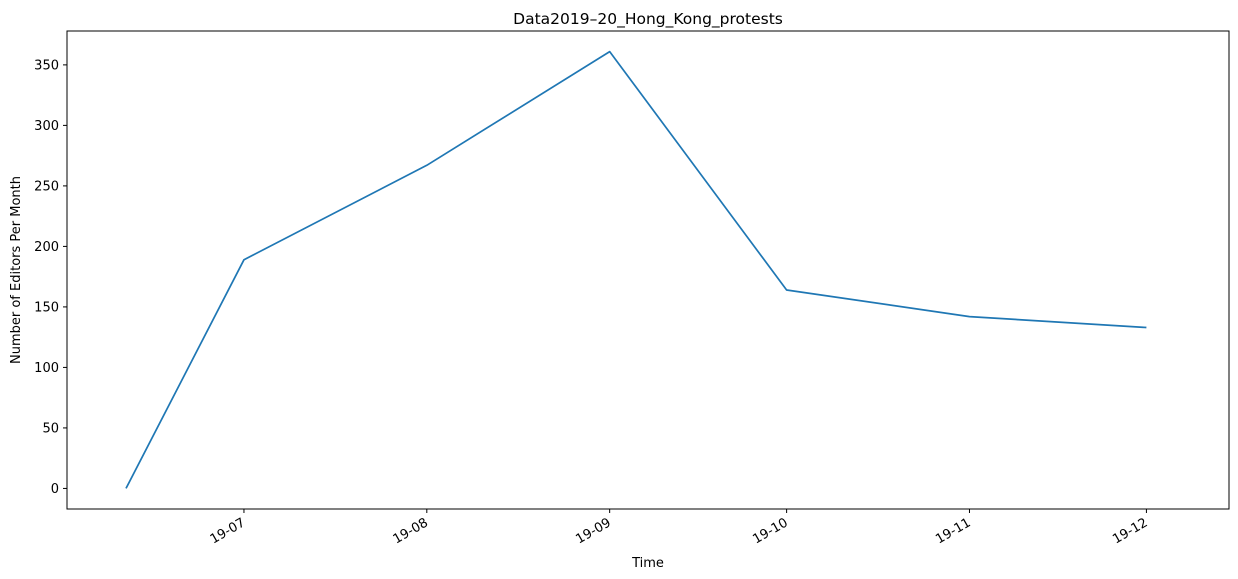 The image size is (1238, 579). Describe the element at coordinates (679, 528) in the screenshot. I see `x-axis-ticks: 19-07 19-08 19-09 19-10 19-11 19-12` at that location.